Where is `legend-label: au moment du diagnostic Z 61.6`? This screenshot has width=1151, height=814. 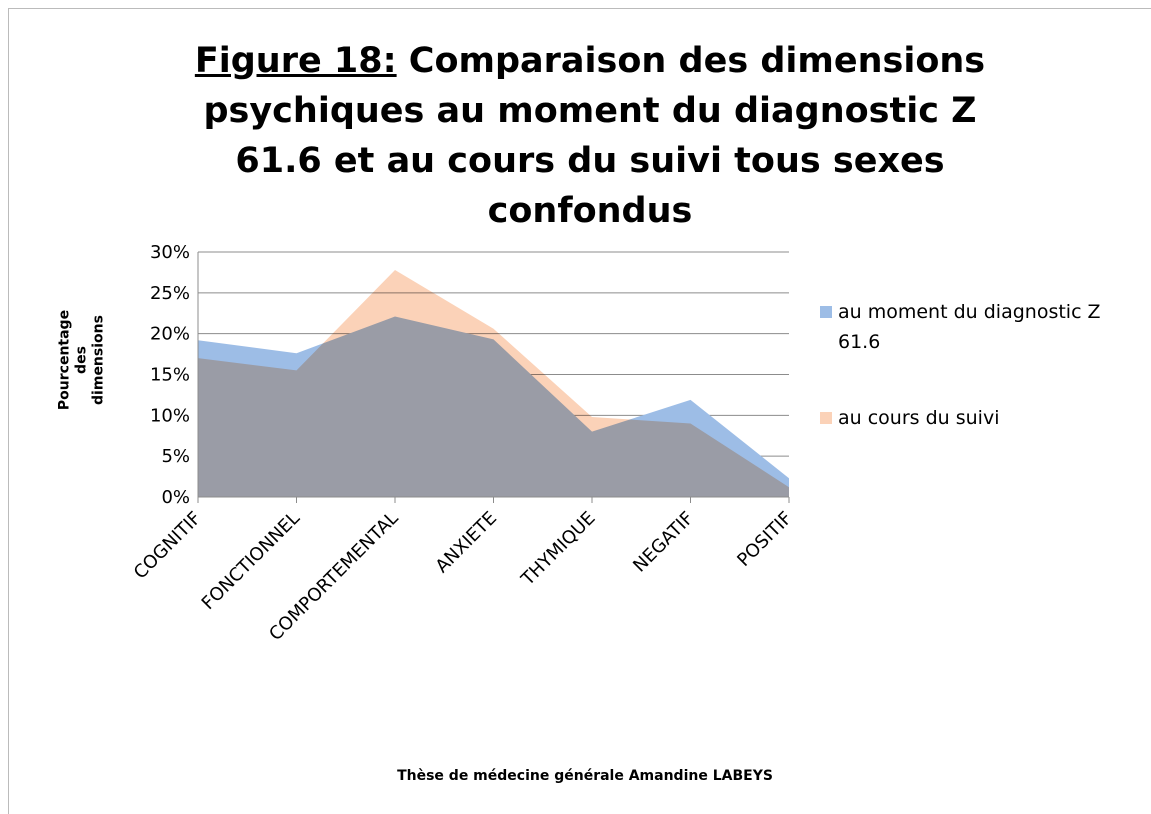 legend-label: au moment du diagnostic Z 61.6 is located at coordinates (969, 327).